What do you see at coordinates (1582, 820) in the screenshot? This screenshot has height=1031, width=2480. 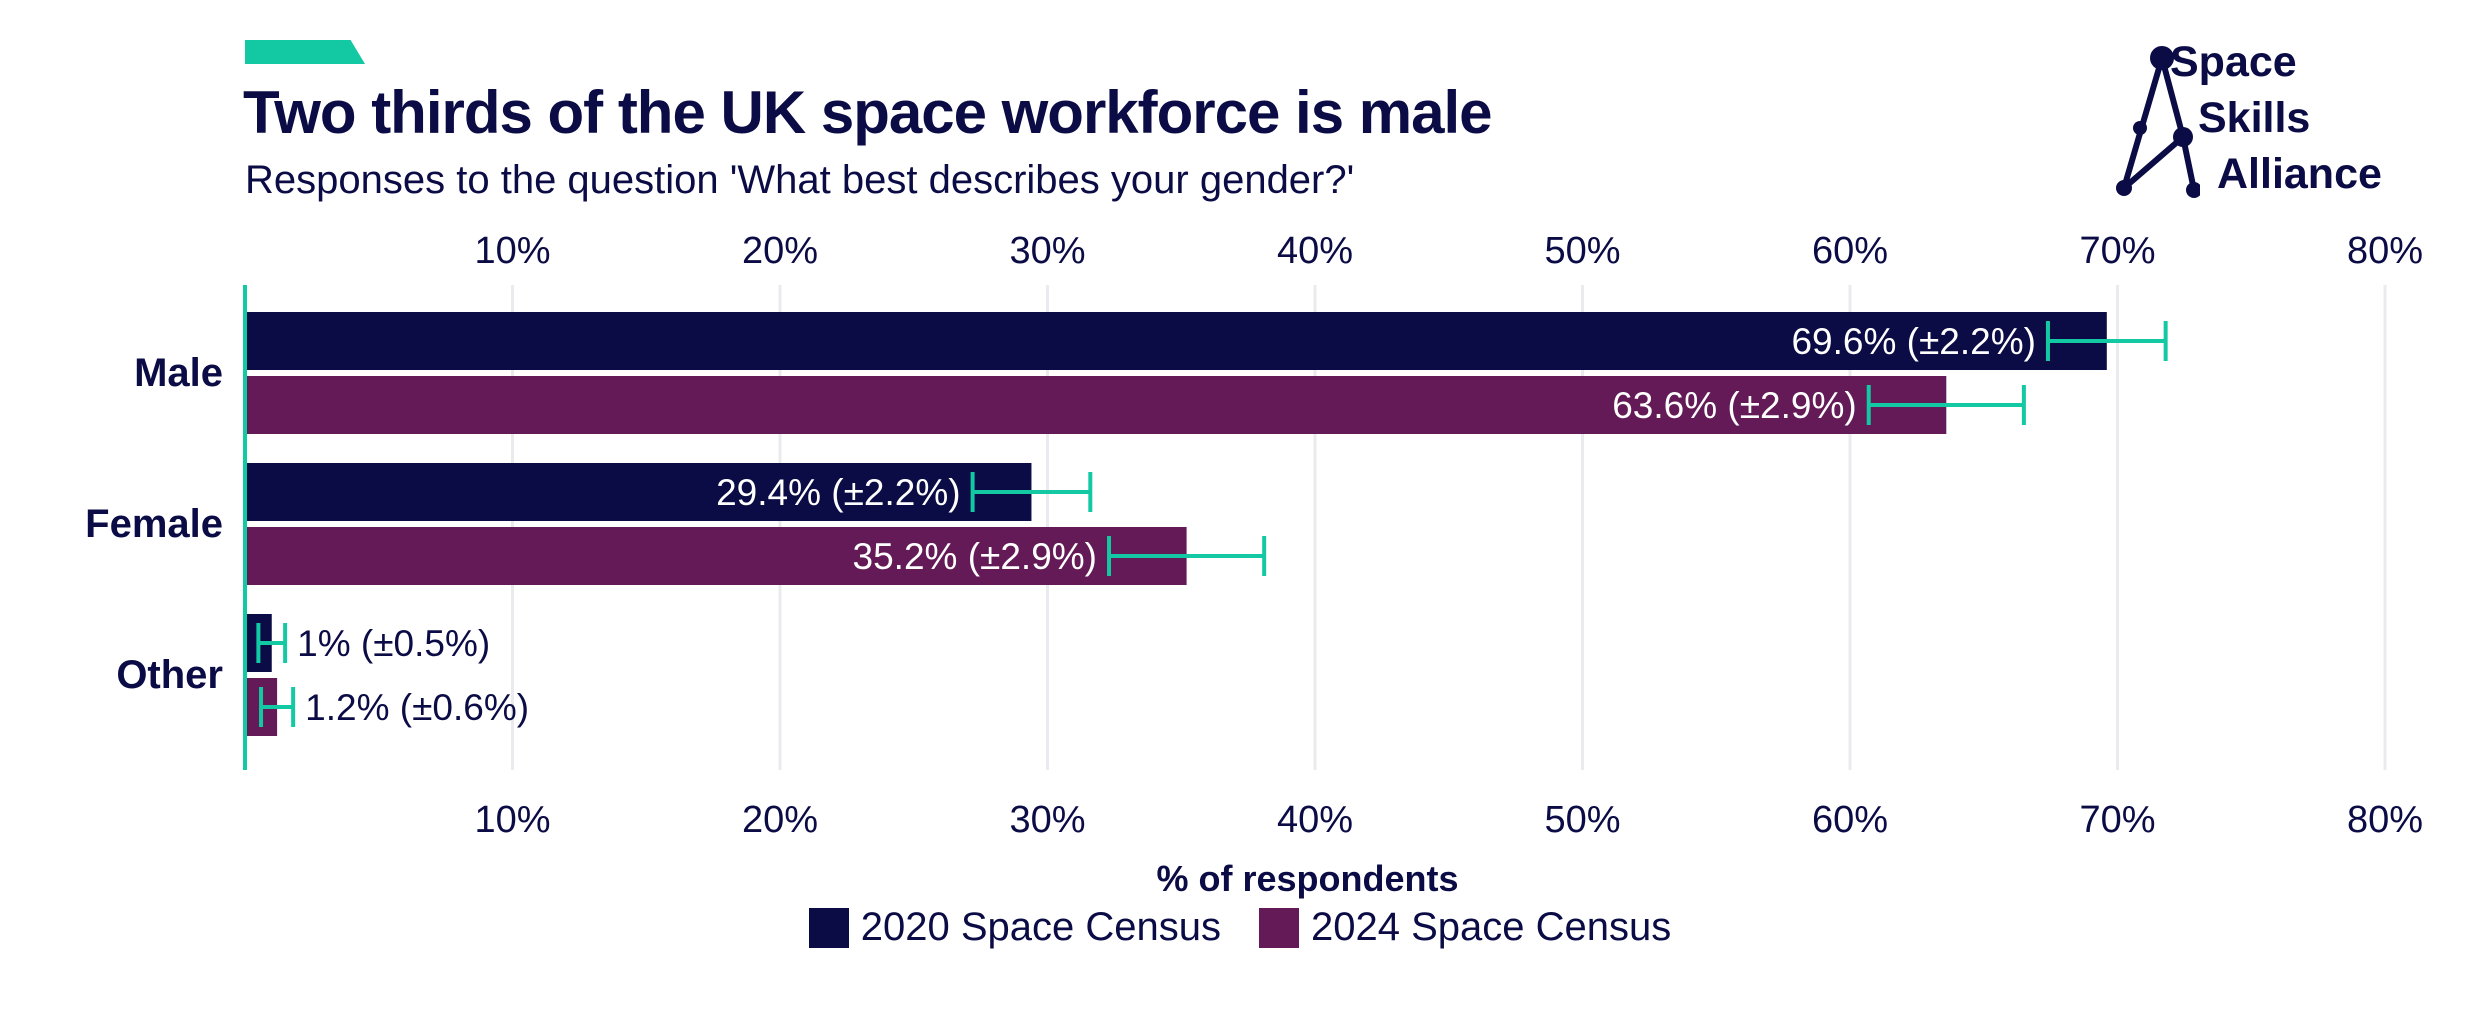 I see `tick-label-bottom-50: 50%` at bounding box center [1582, 820].